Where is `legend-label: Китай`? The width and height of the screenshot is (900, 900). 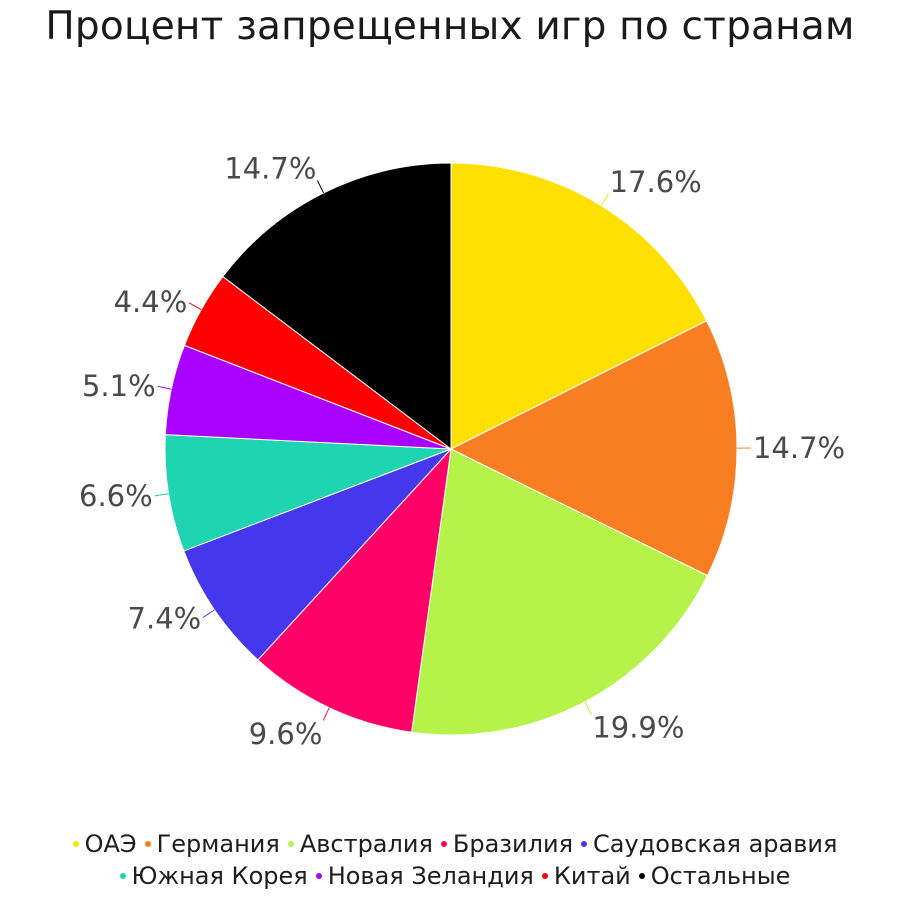 legend-label: Китай is located at coordinates (592, 876).